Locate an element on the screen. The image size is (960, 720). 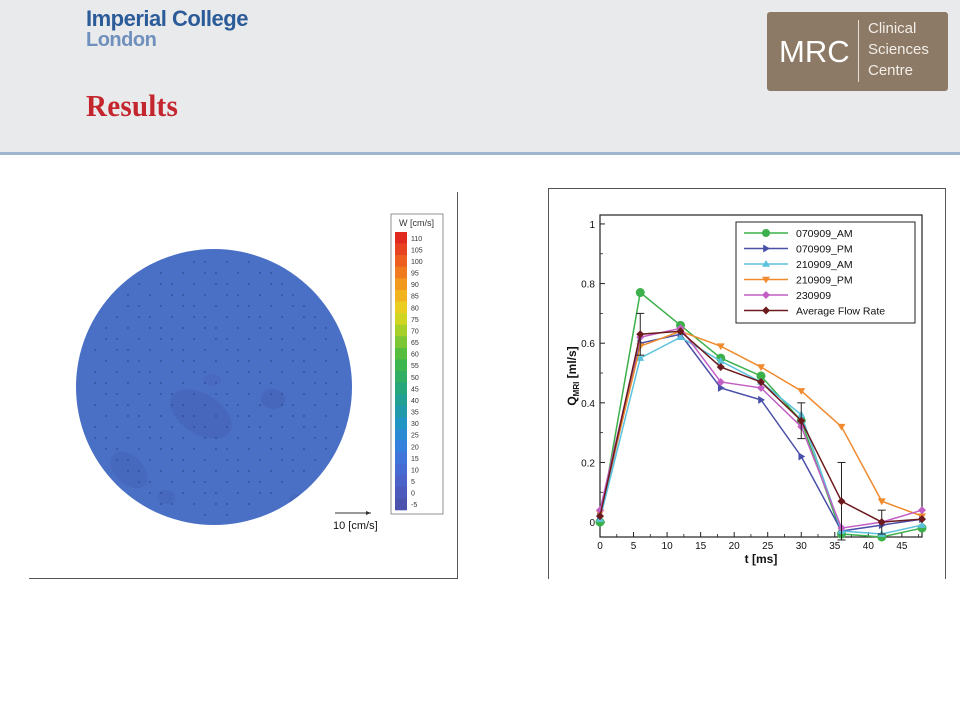
low-velocity-region is located at coordinates (273, 399).